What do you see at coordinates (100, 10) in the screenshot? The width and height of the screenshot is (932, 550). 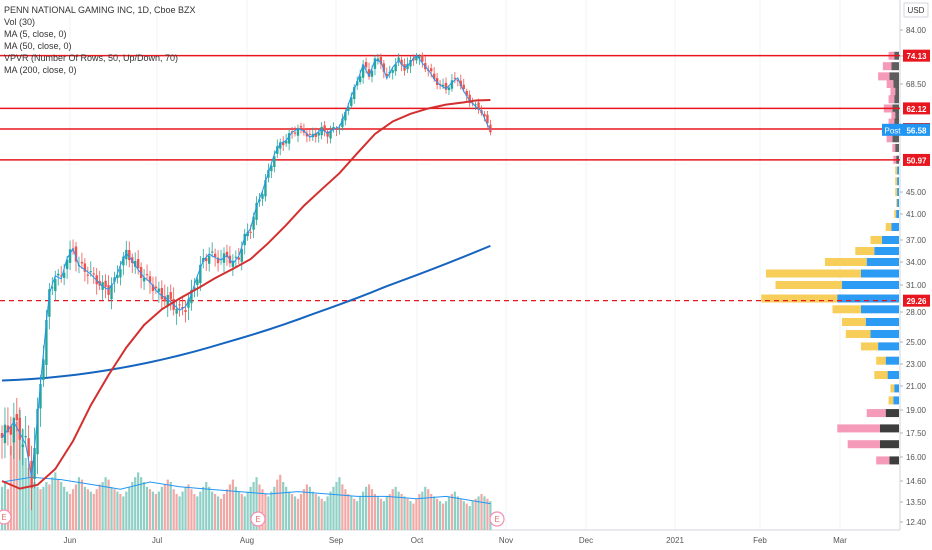 I see `symbol-title: PENN NATIONAL GAMING INC, 1D, Cboe BZX` at bounding box center [100, 10].